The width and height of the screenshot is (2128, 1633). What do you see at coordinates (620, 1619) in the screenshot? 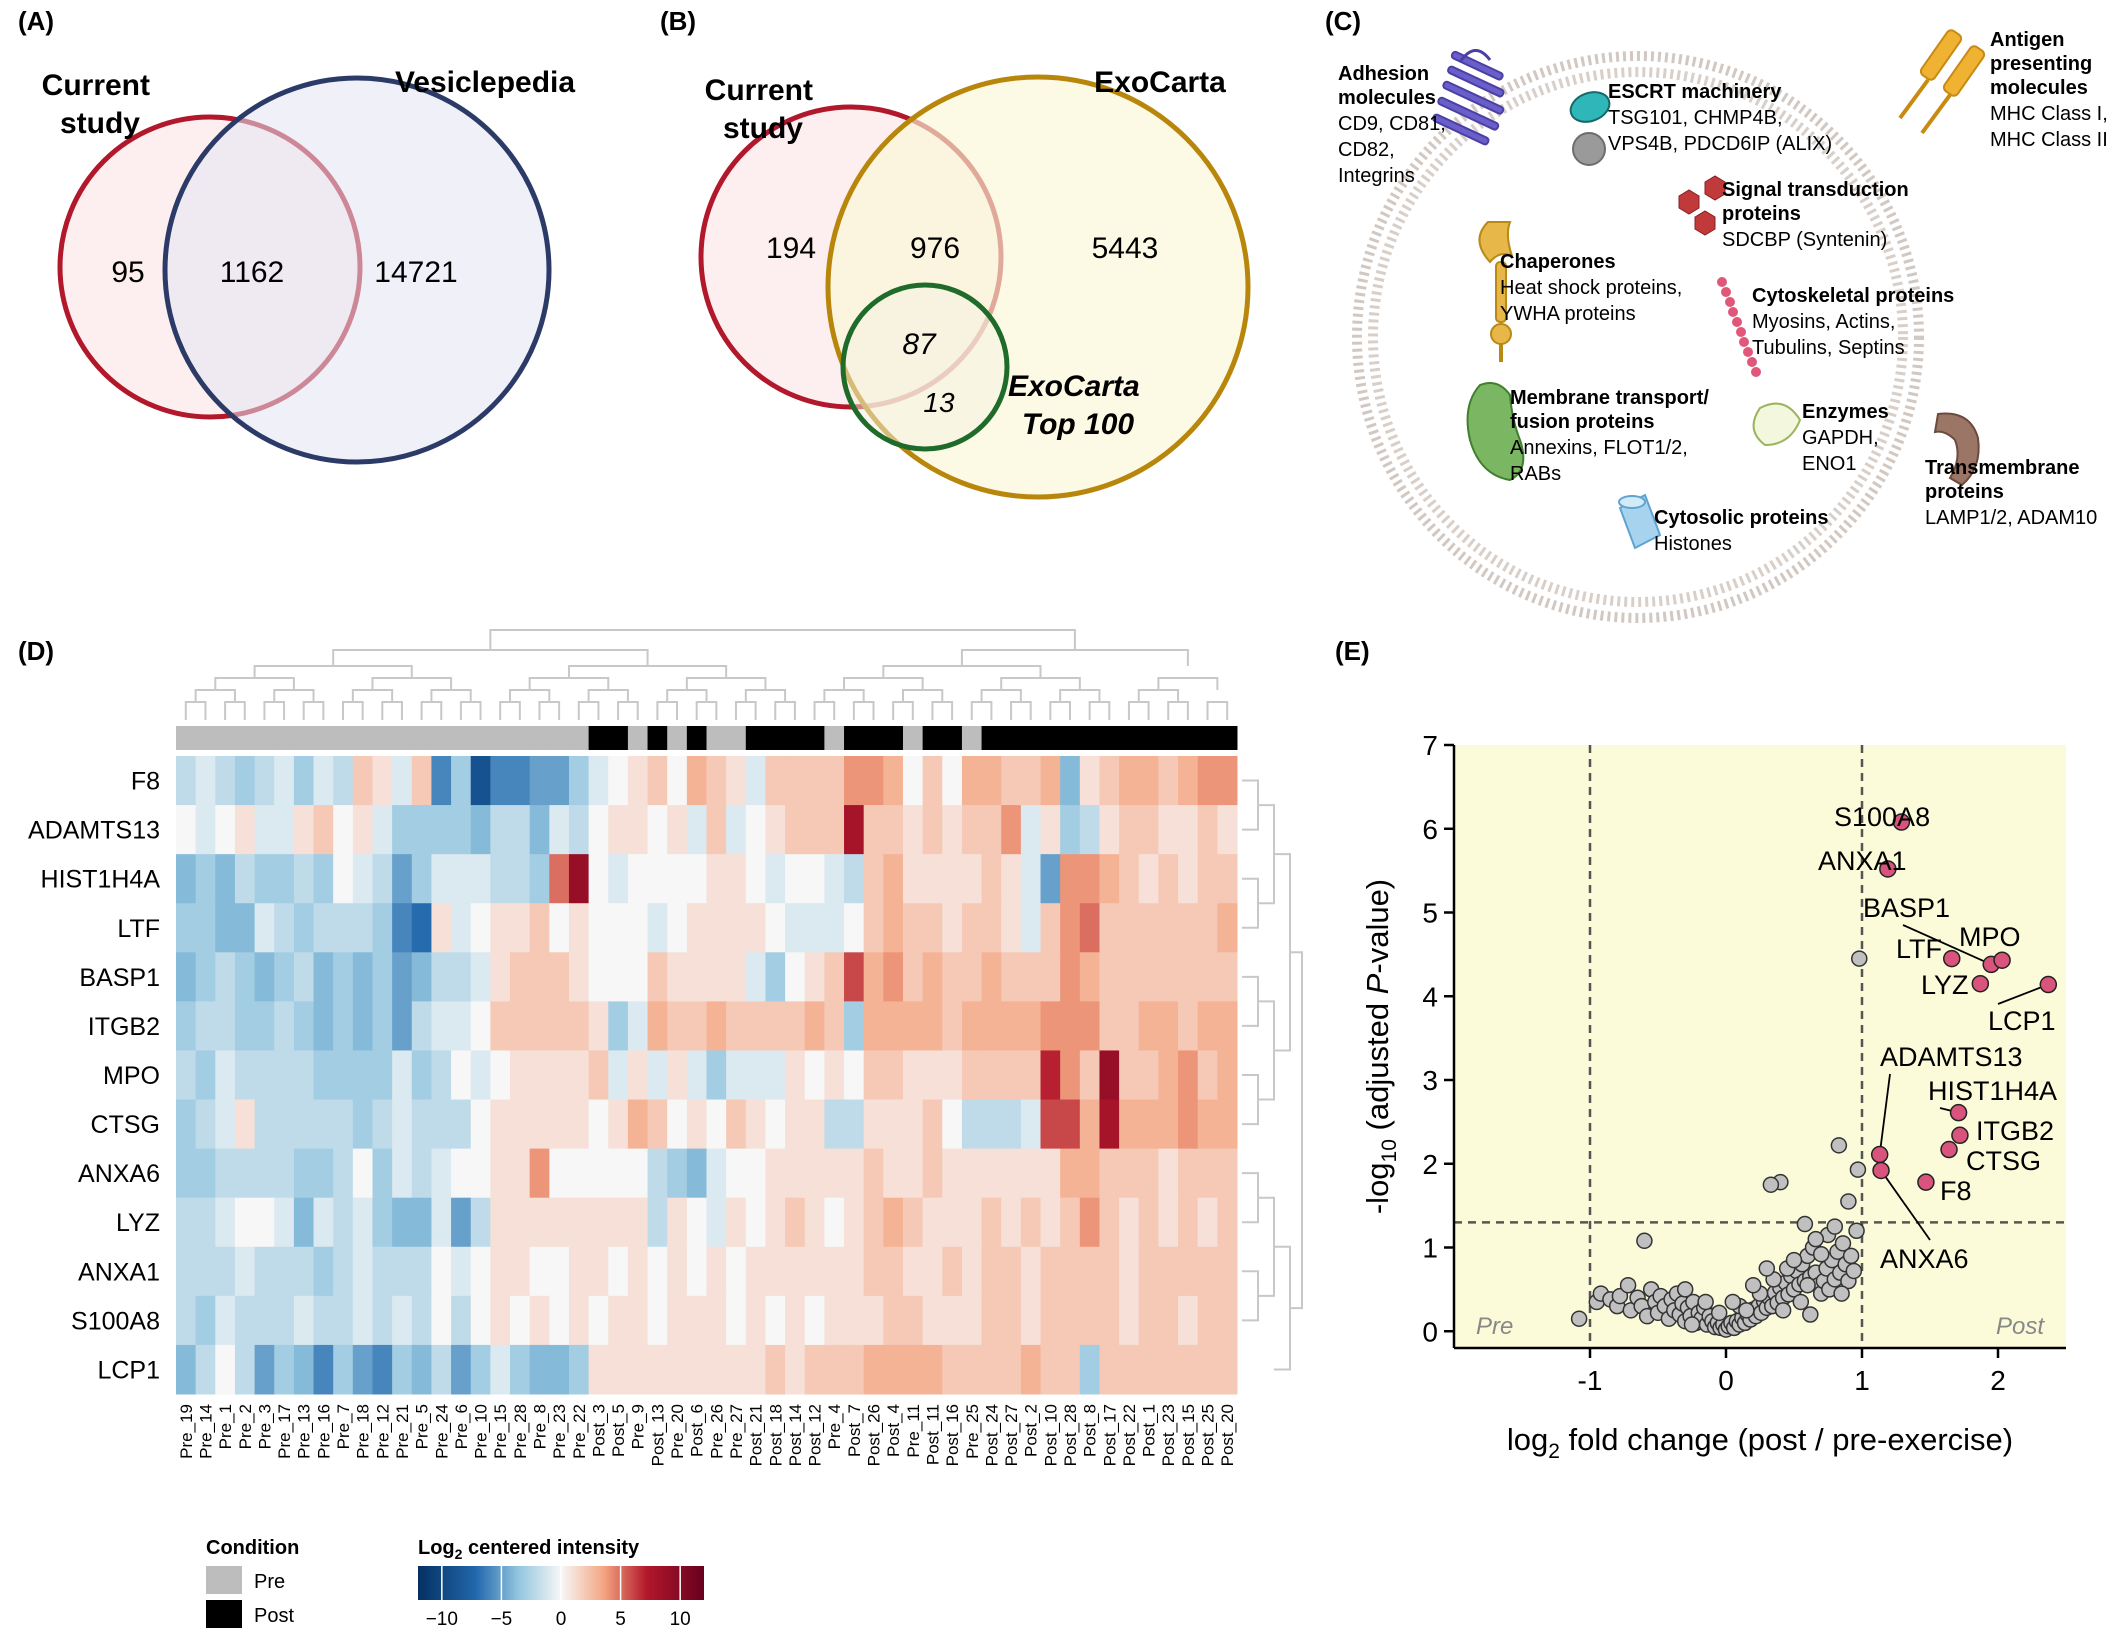
I see `scale-tick-label: 5` at bounding box center [620, 1619].